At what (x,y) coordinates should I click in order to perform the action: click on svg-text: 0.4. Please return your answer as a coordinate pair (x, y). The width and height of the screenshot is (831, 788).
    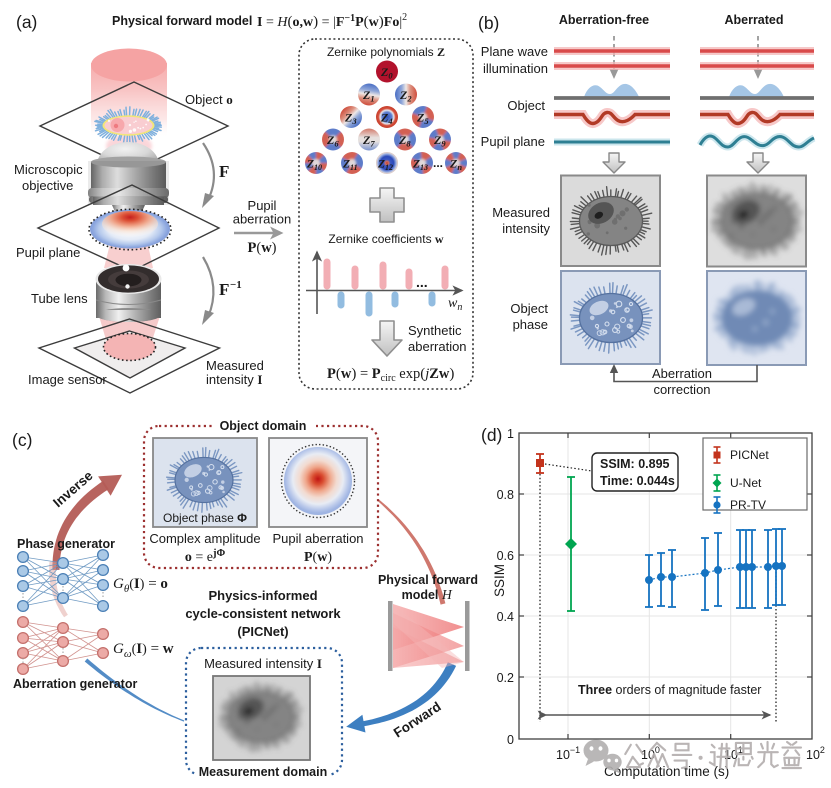
    Looking at the image, I should click on (505, 617).